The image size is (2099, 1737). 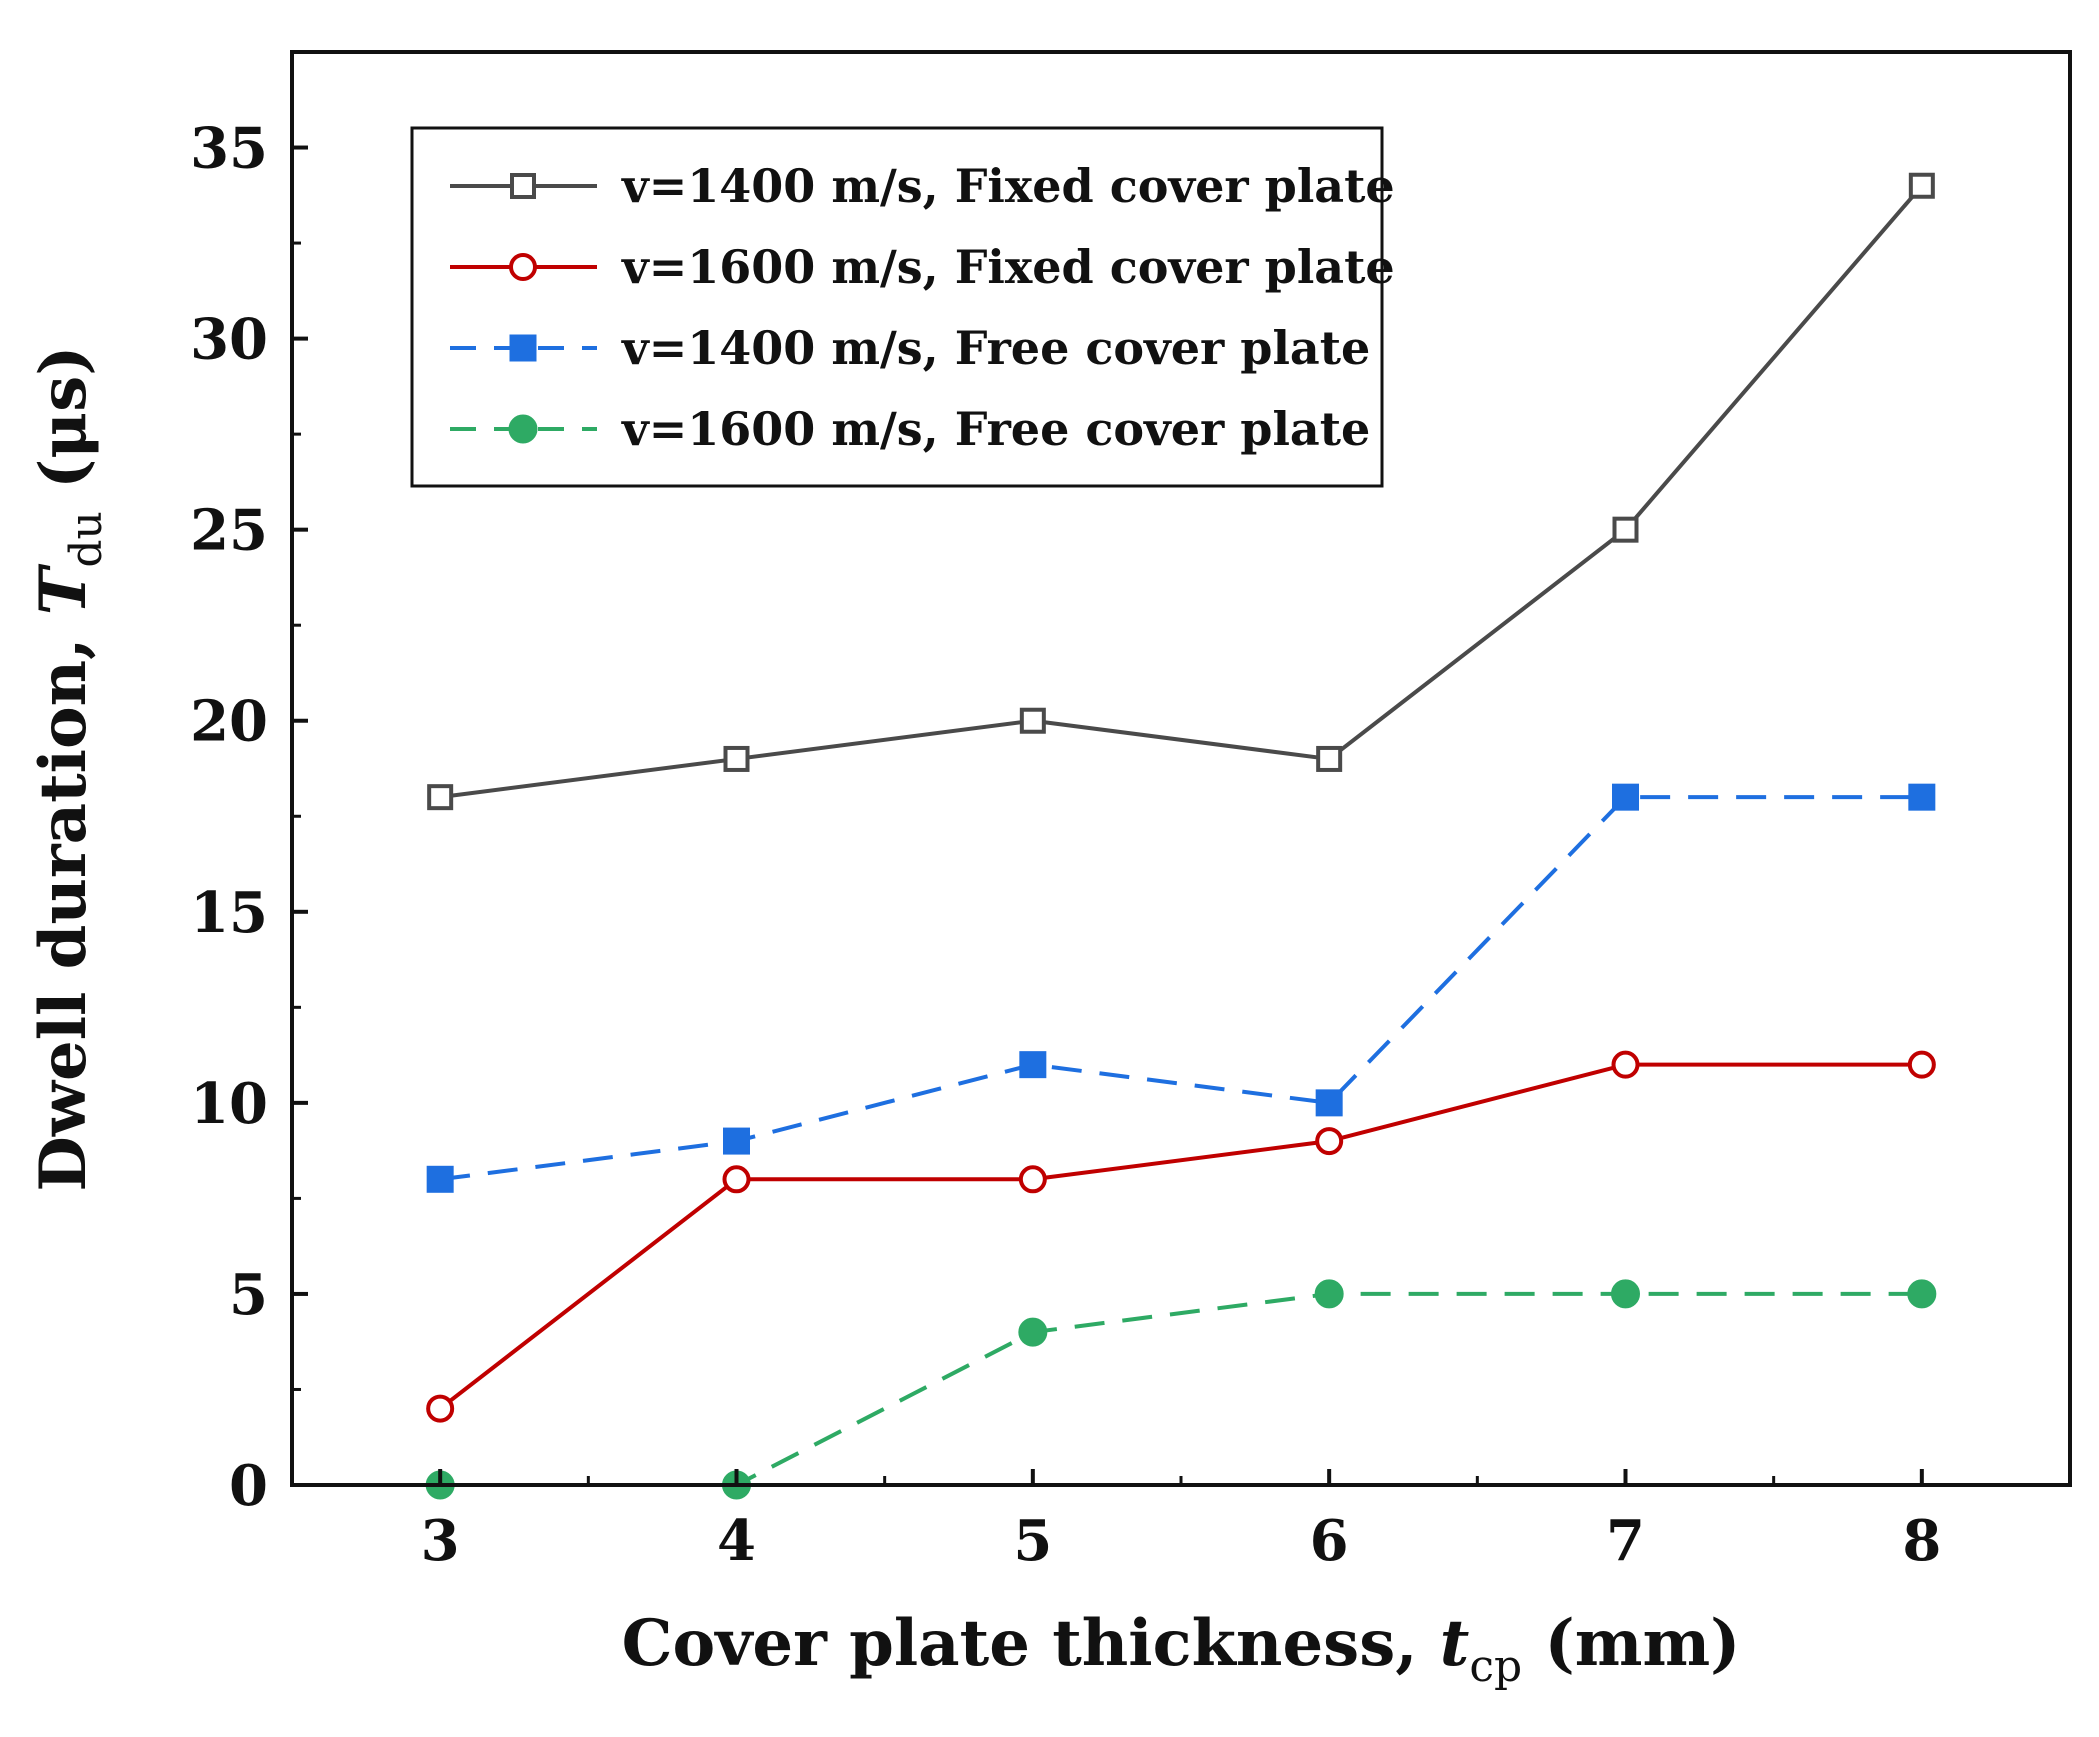 I want to click on legend-label: v=1400 m/s, Free cover plate, so click(x=995, y=348).